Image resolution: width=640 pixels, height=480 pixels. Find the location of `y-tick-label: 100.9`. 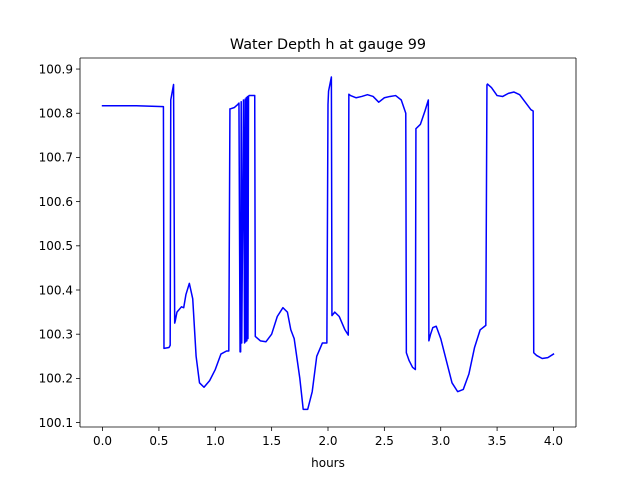

y-tick-label: 100.9 is located at coordinates (56, 69).